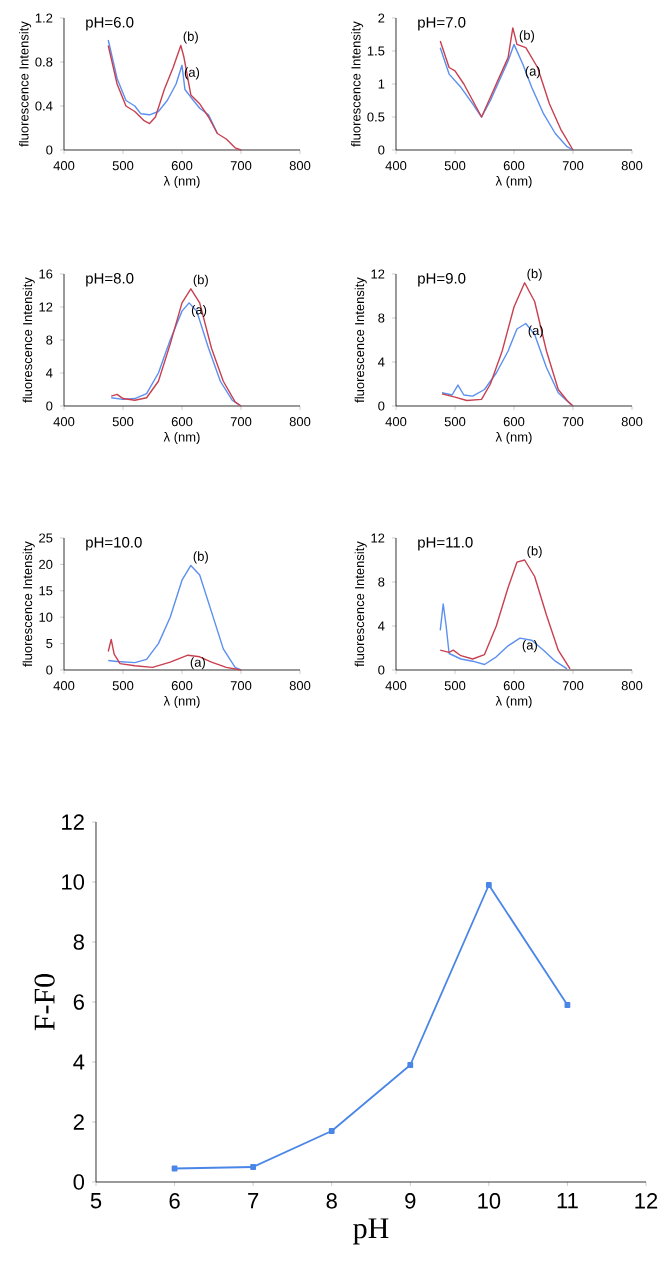  I want to click on x-tick-label: 8, so click(331, 1201).